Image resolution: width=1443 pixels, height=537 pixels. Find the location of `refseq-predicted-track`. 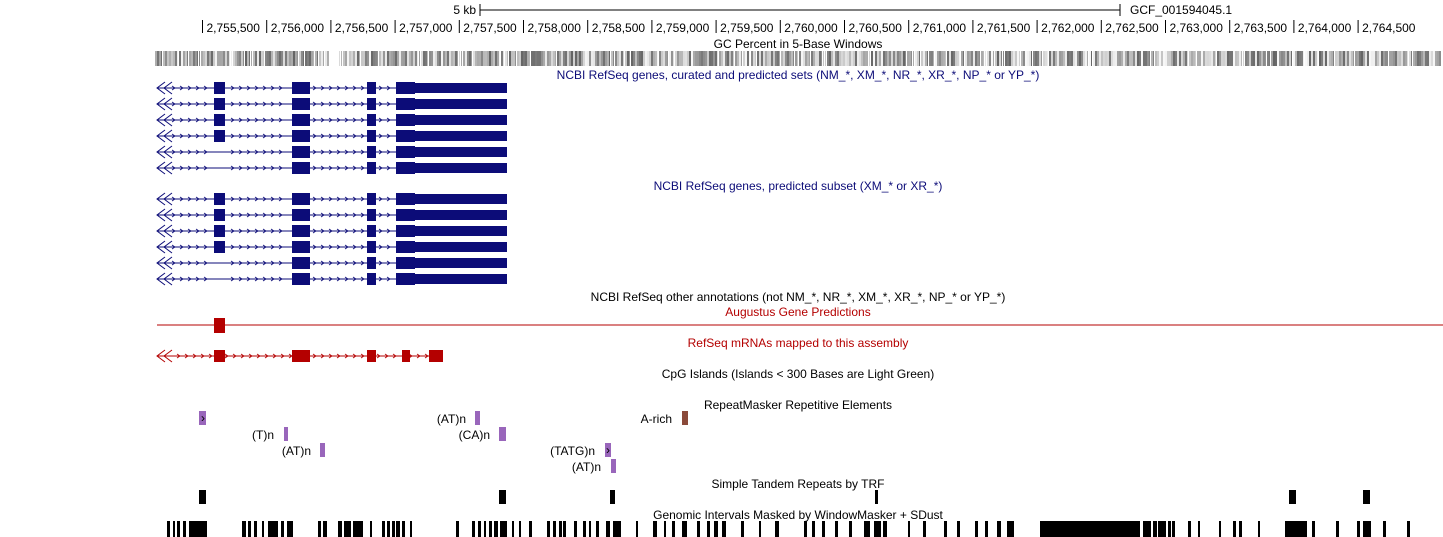

refseq-predicted-track is located at coordinates (331, 239).